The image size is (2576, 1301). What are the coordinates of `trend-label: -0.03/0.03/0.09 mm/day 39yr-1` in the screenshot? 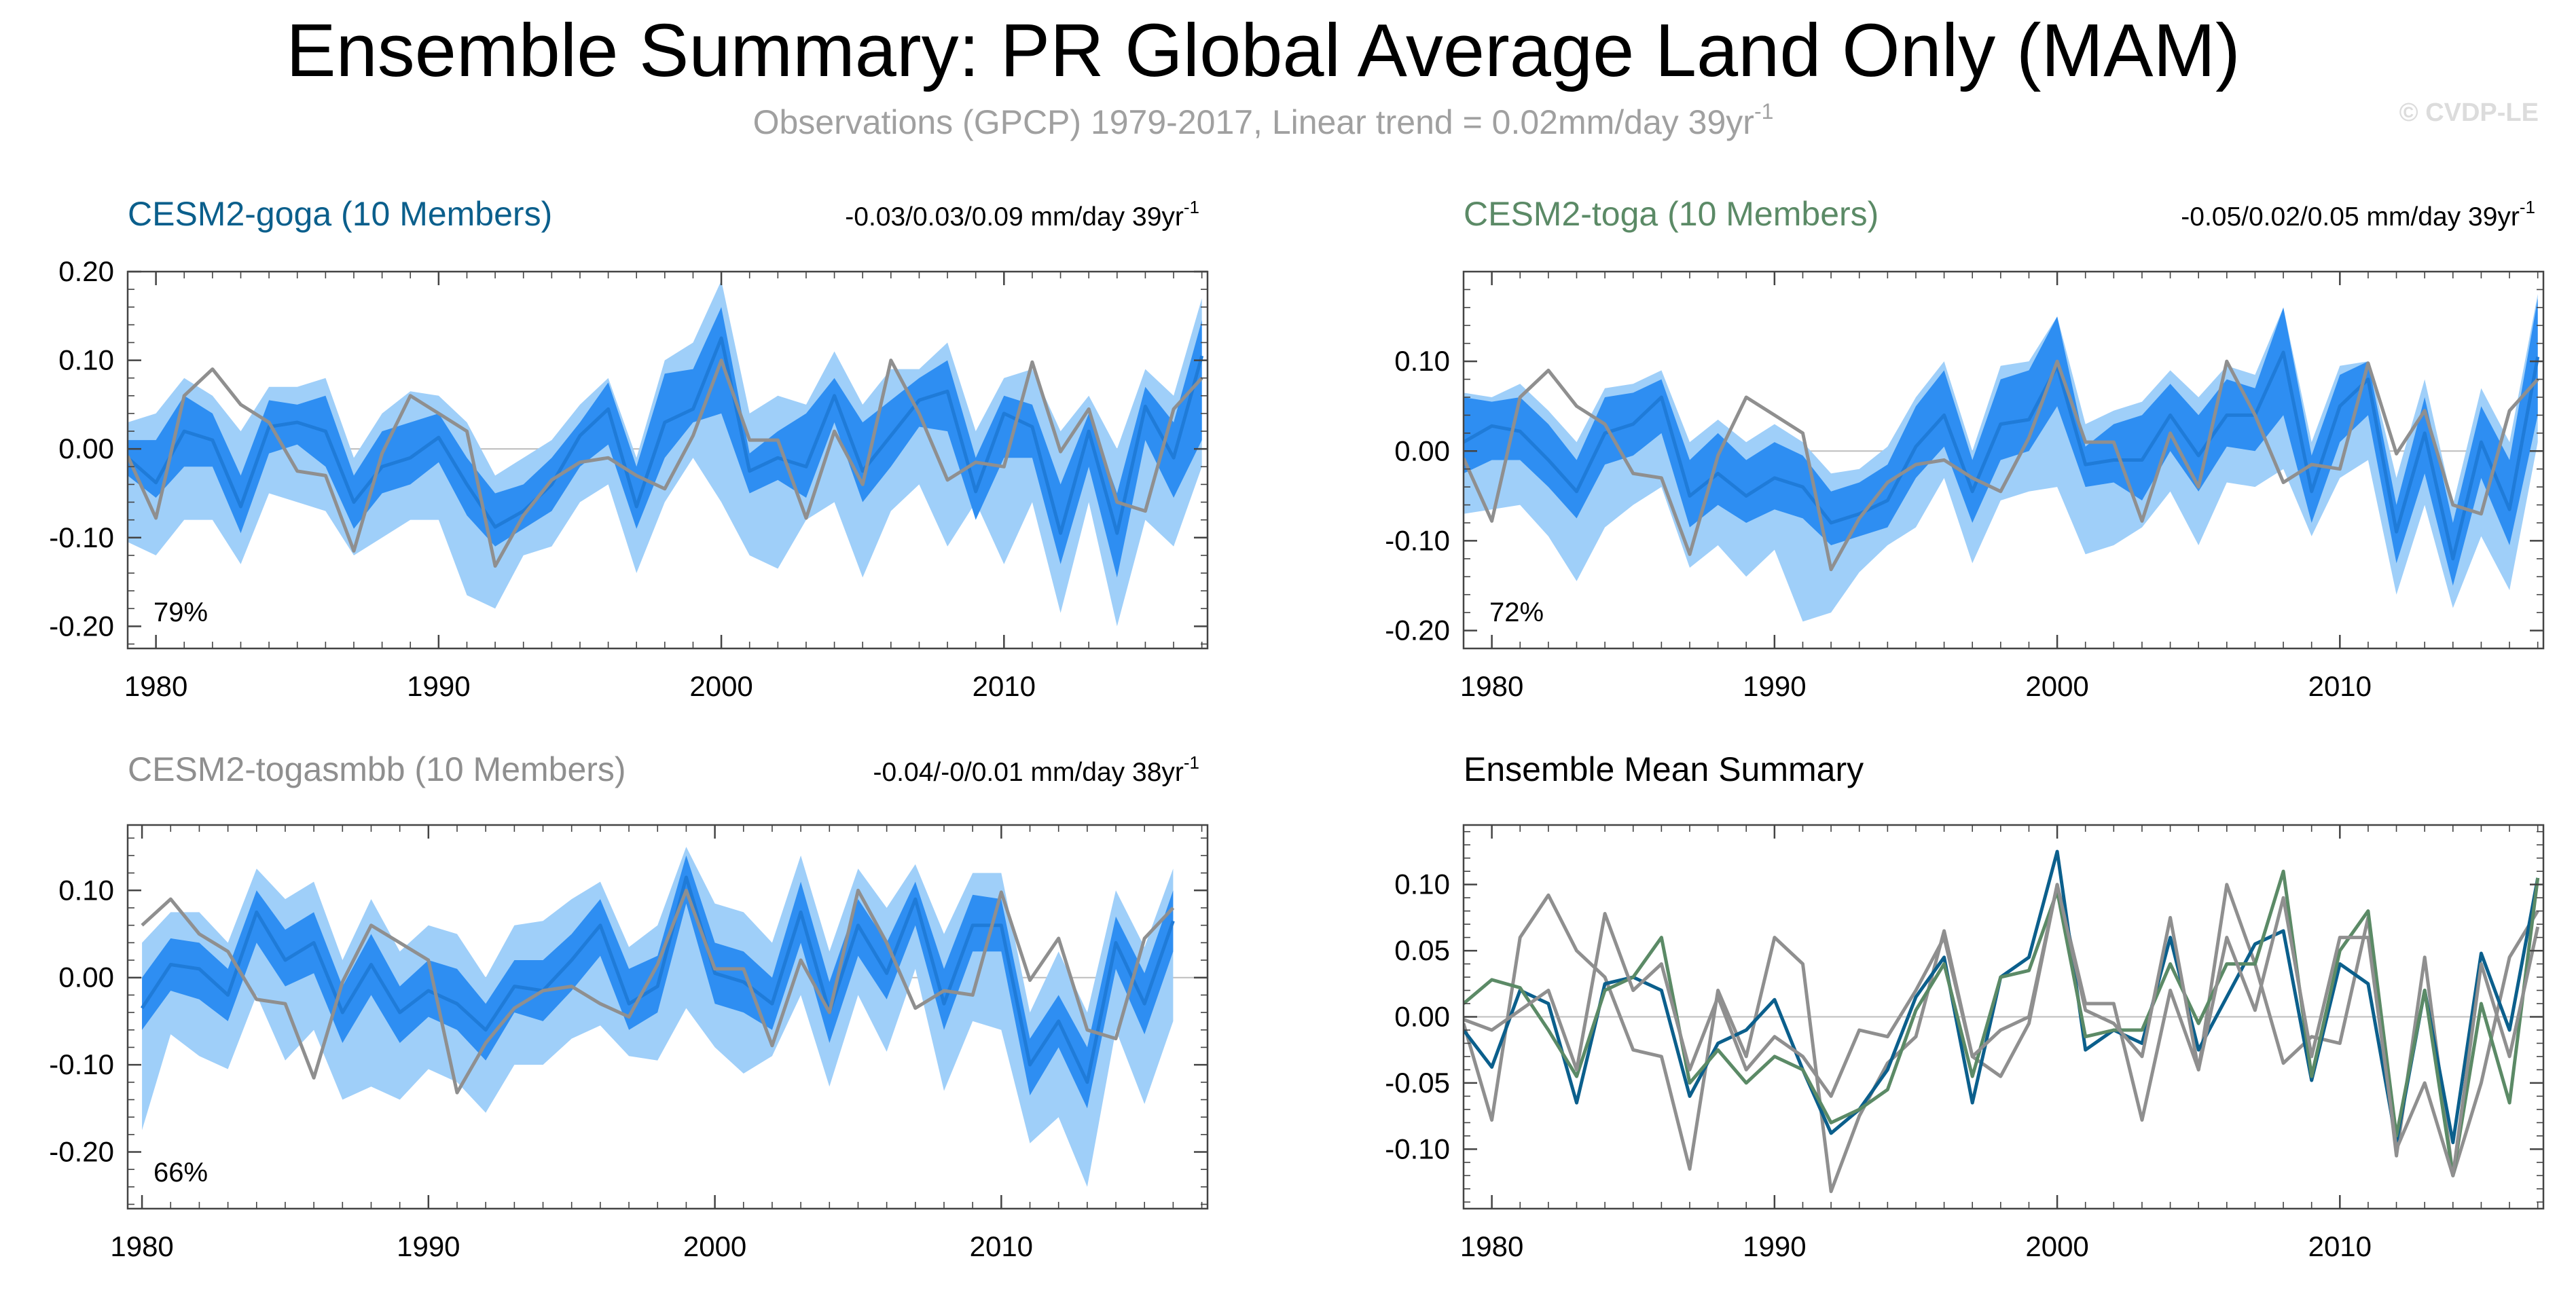 It's located at (1022, 214).